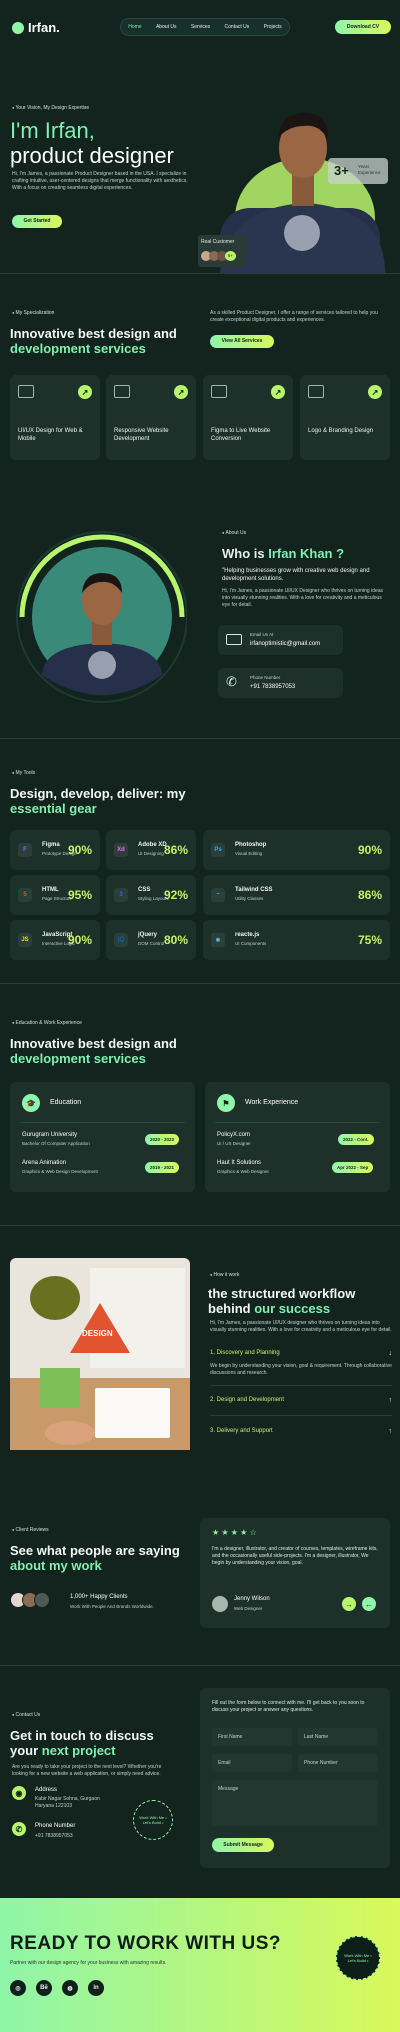 This screenshot has width=400, height=2032. What do you see at coordinates (252, 1763) in the screenshot?
I see `email-field: Email` at bounding box center [252, 1763].